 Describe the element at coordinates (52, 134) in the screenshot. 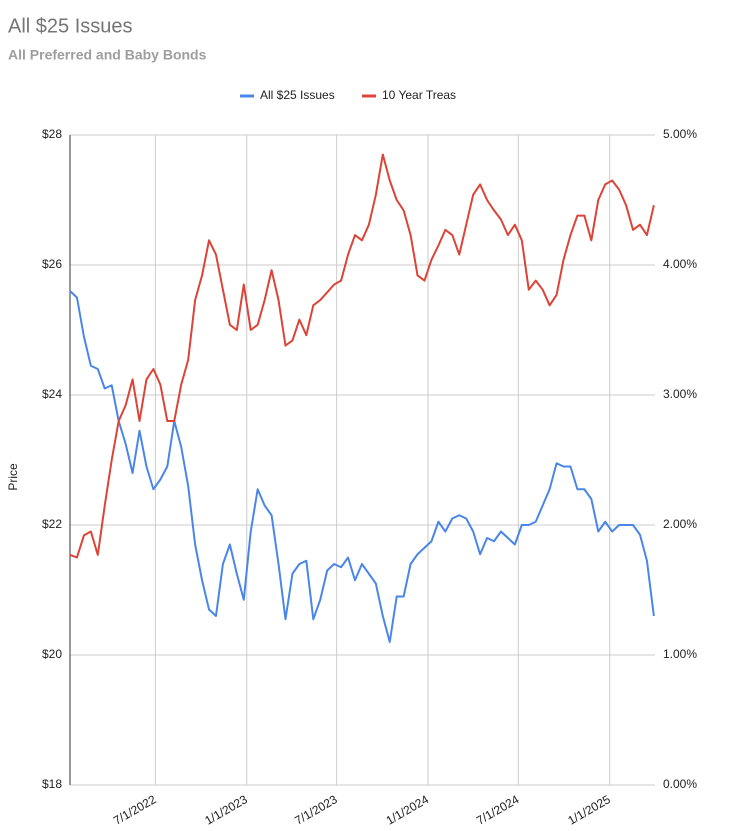

I see `y-tick-label: $28` at that location.